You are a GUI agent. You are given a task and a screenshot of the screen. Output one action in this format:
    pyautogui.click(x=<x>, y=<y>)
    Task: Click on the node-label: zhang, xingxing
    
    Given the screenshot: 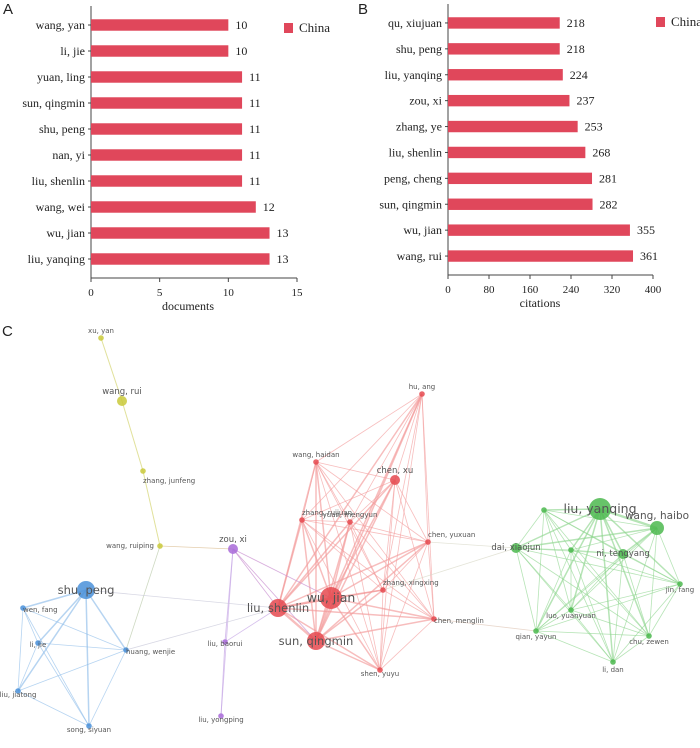 What is the action you would take?
    pyautogui.click(x=411, y=583)
    